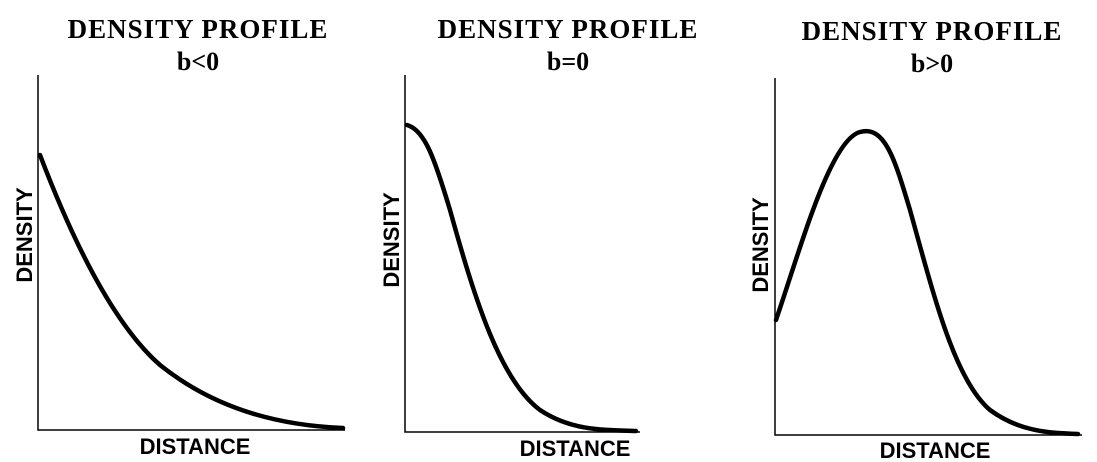 This screenshot has width=1097, height=462. Describe the element at coordinates (198, 61) in the screenshot. I see `panel-subtitle: b<0` at that location.